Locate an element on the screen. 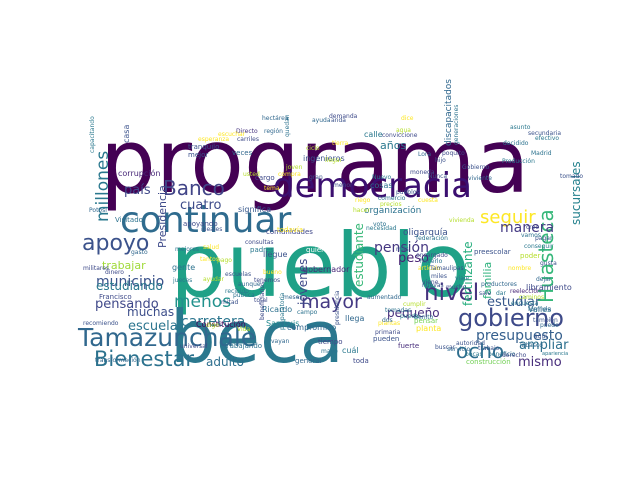 Image resolution: width=640 pixels, height=480 pixels. word-bienestar: Bienestar is located at coordinates (144, 359).